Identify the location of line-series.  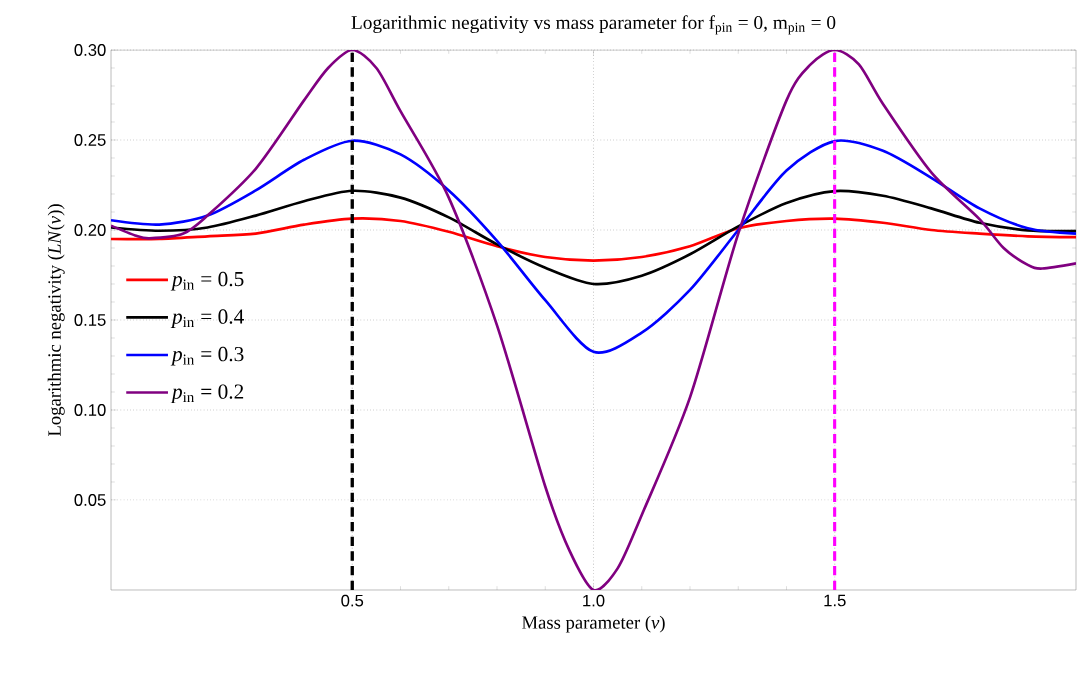
(594, 239).